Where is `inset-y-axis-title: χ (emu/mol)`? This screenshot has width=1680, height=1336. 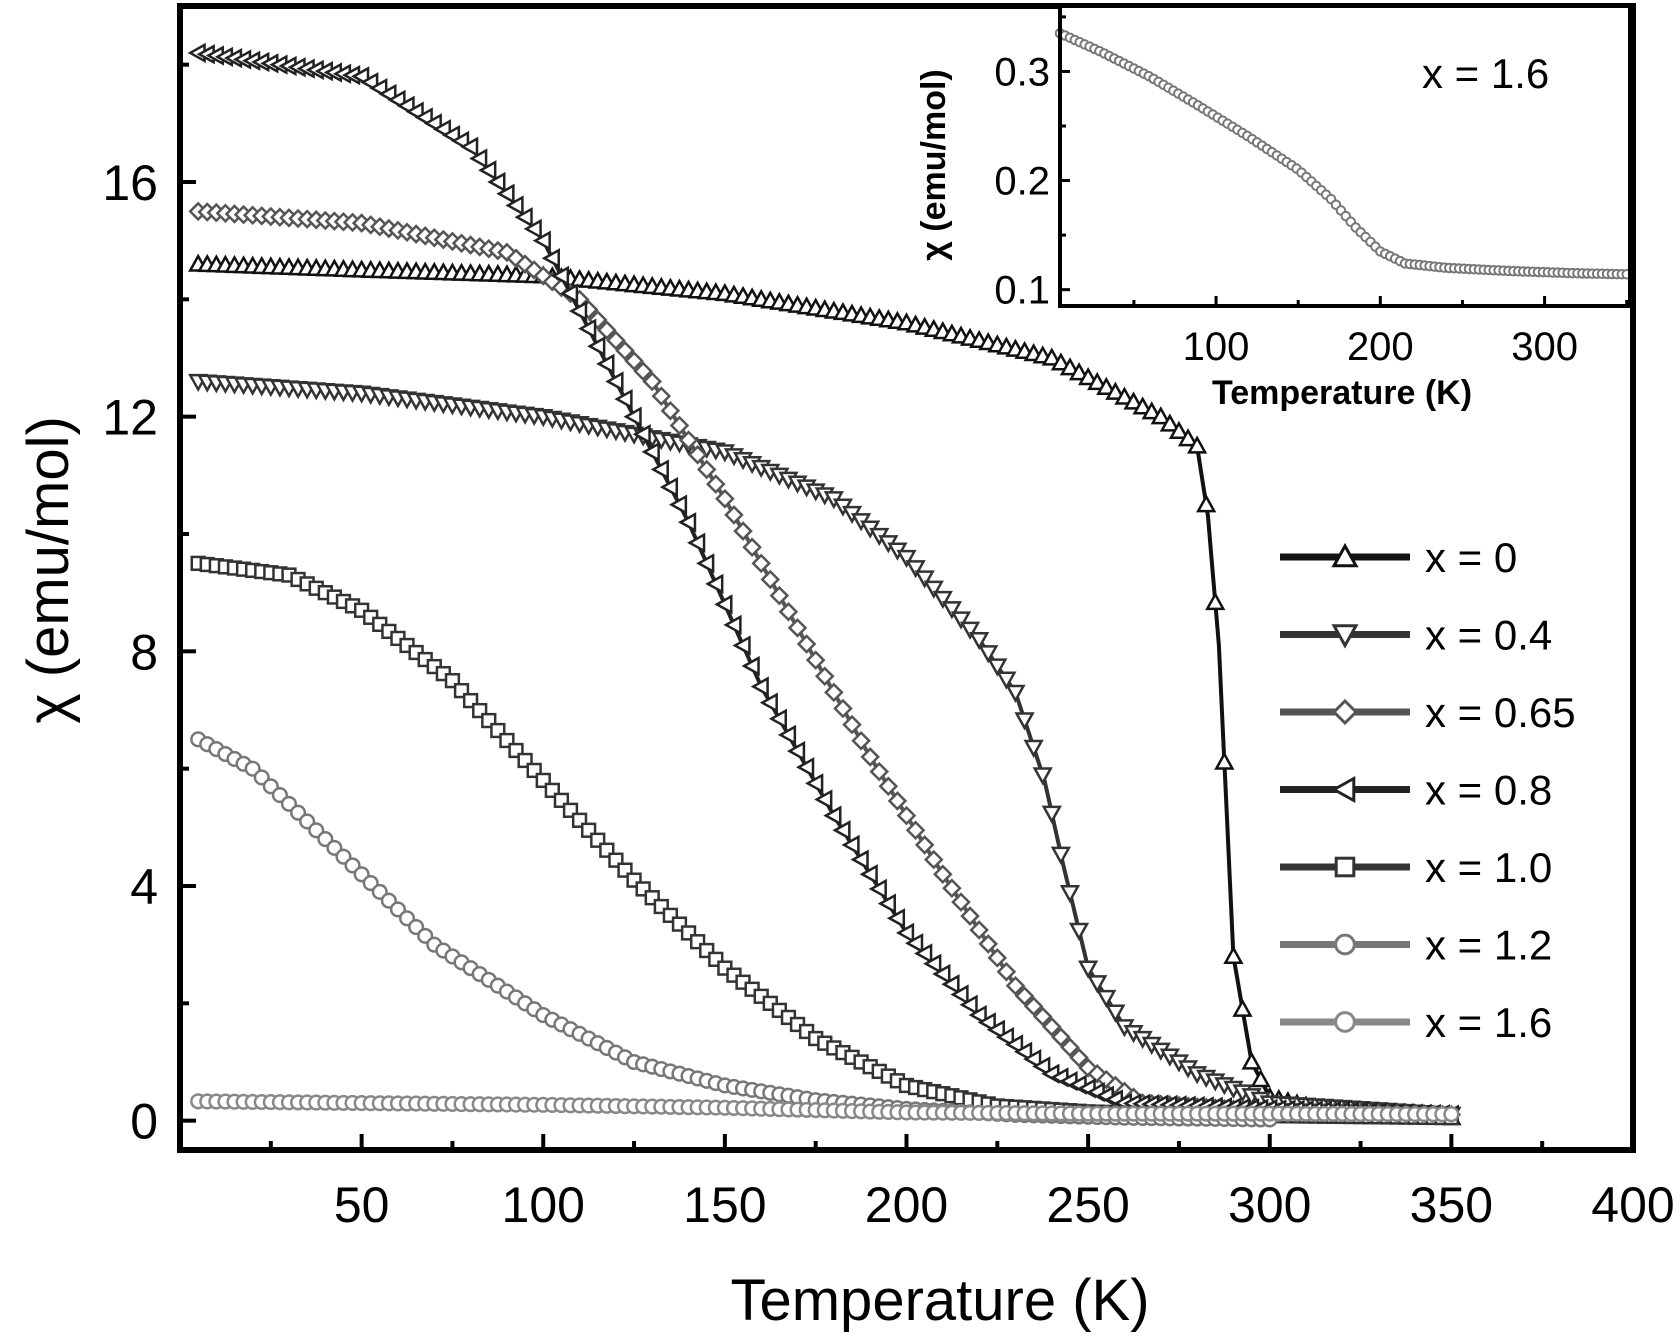 inset-y-axis-title: χ (emu/mol) is located at coordinates (934, 164).